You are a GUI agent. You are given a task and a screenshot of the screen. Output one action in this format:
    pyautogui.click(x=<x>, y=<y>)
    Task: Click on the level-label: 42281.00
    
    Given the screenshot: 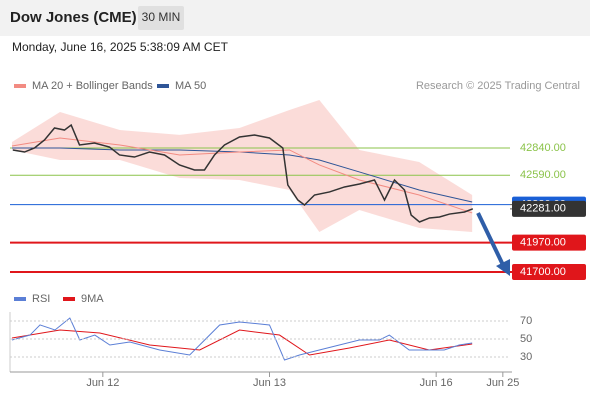 What is the action you would take?
    pyautogui.click(x=543, y=209)
    